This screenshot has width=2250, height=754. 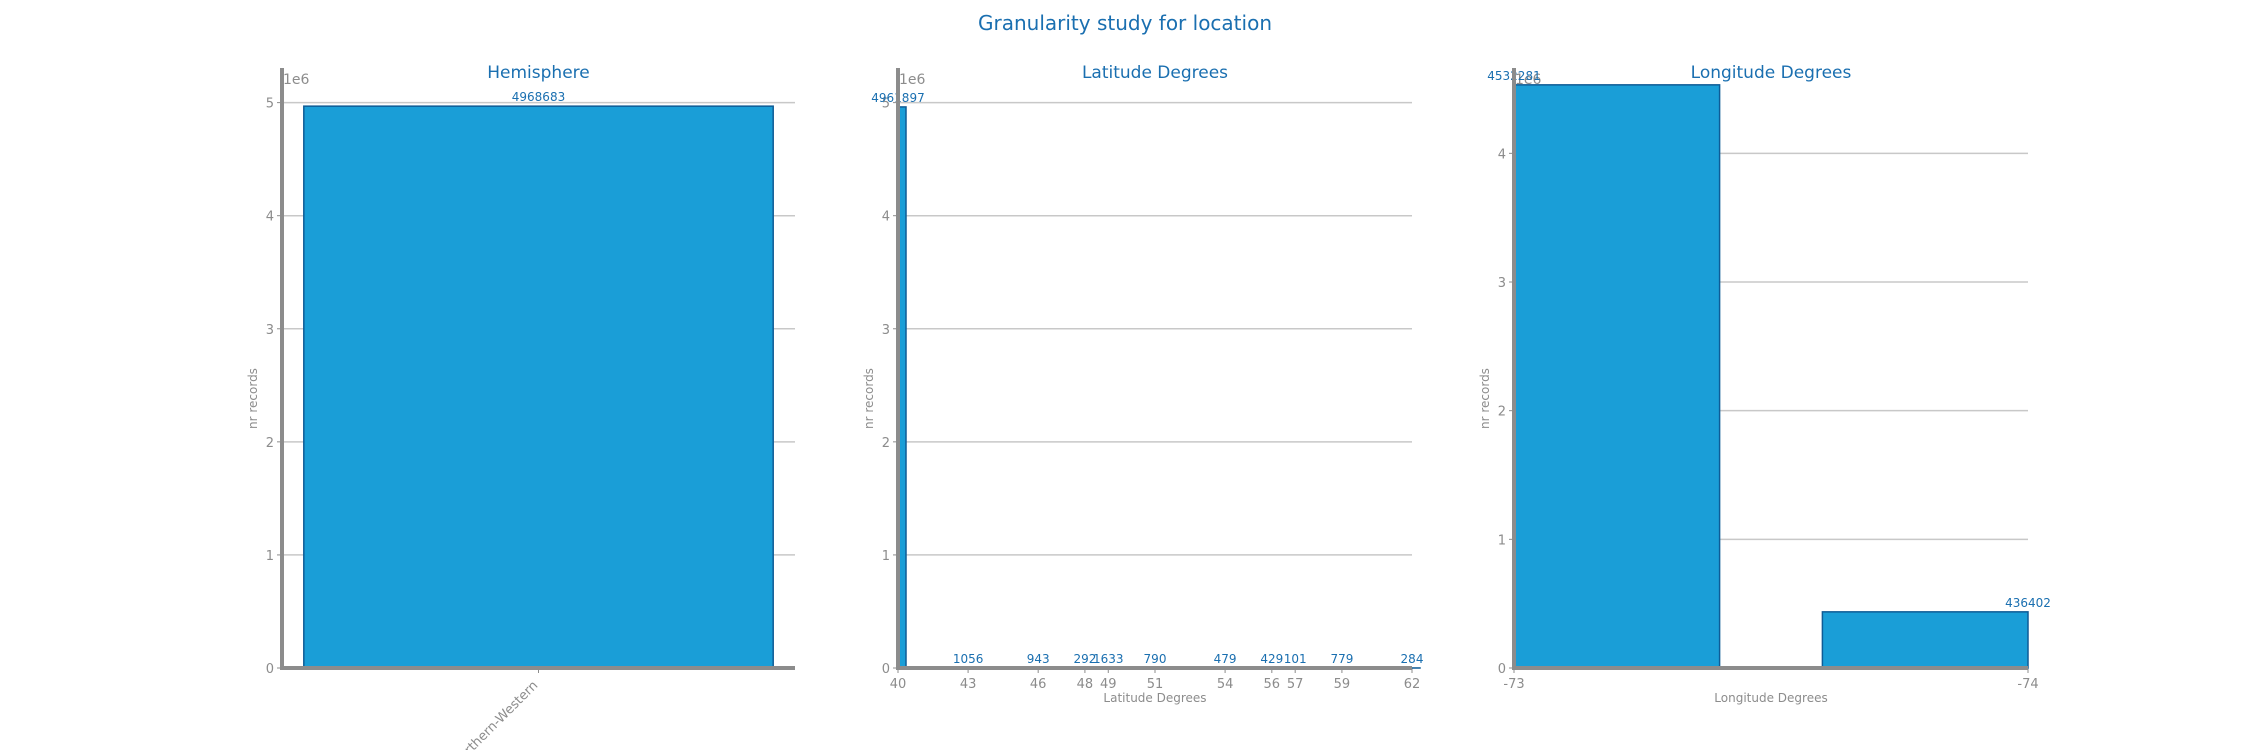 What do you see at coordinates (2028, 603) in the screenshot?
I see `data-label-2-1: 436402` at bounding box center [2028, 603].